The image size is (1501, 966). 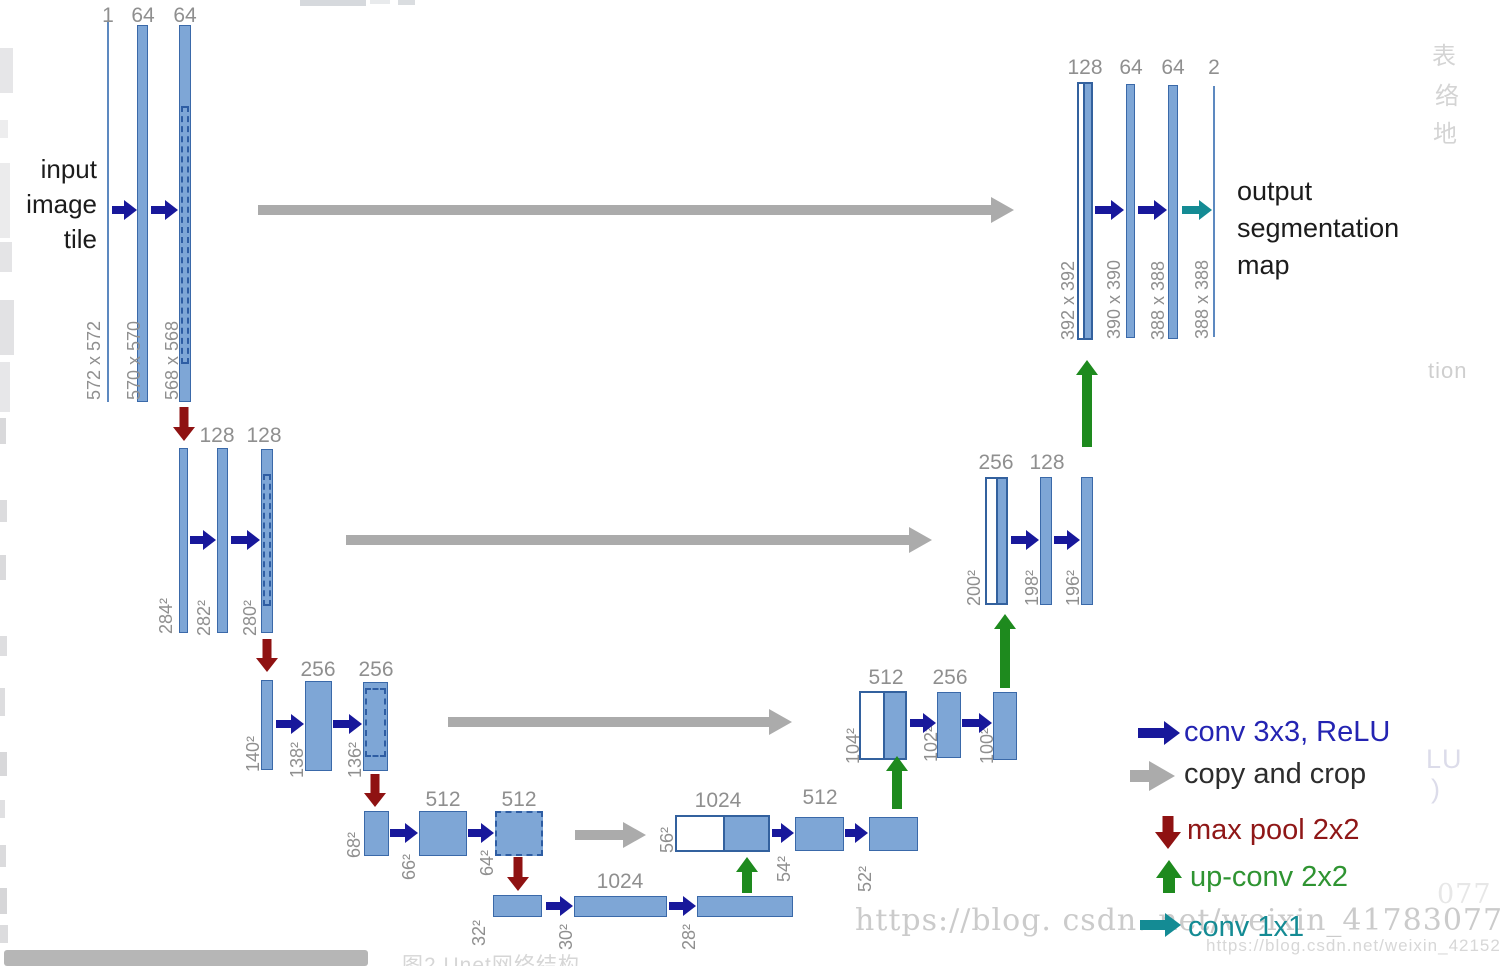 I want to click on feature-map-dec3-concat, so click(x=883, y=725).